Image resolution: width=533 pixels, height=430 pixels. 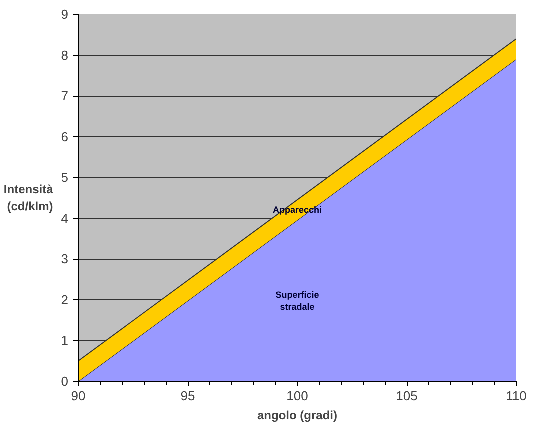 I want to click on x-tick-label: 95, so click(x=188, y=396).